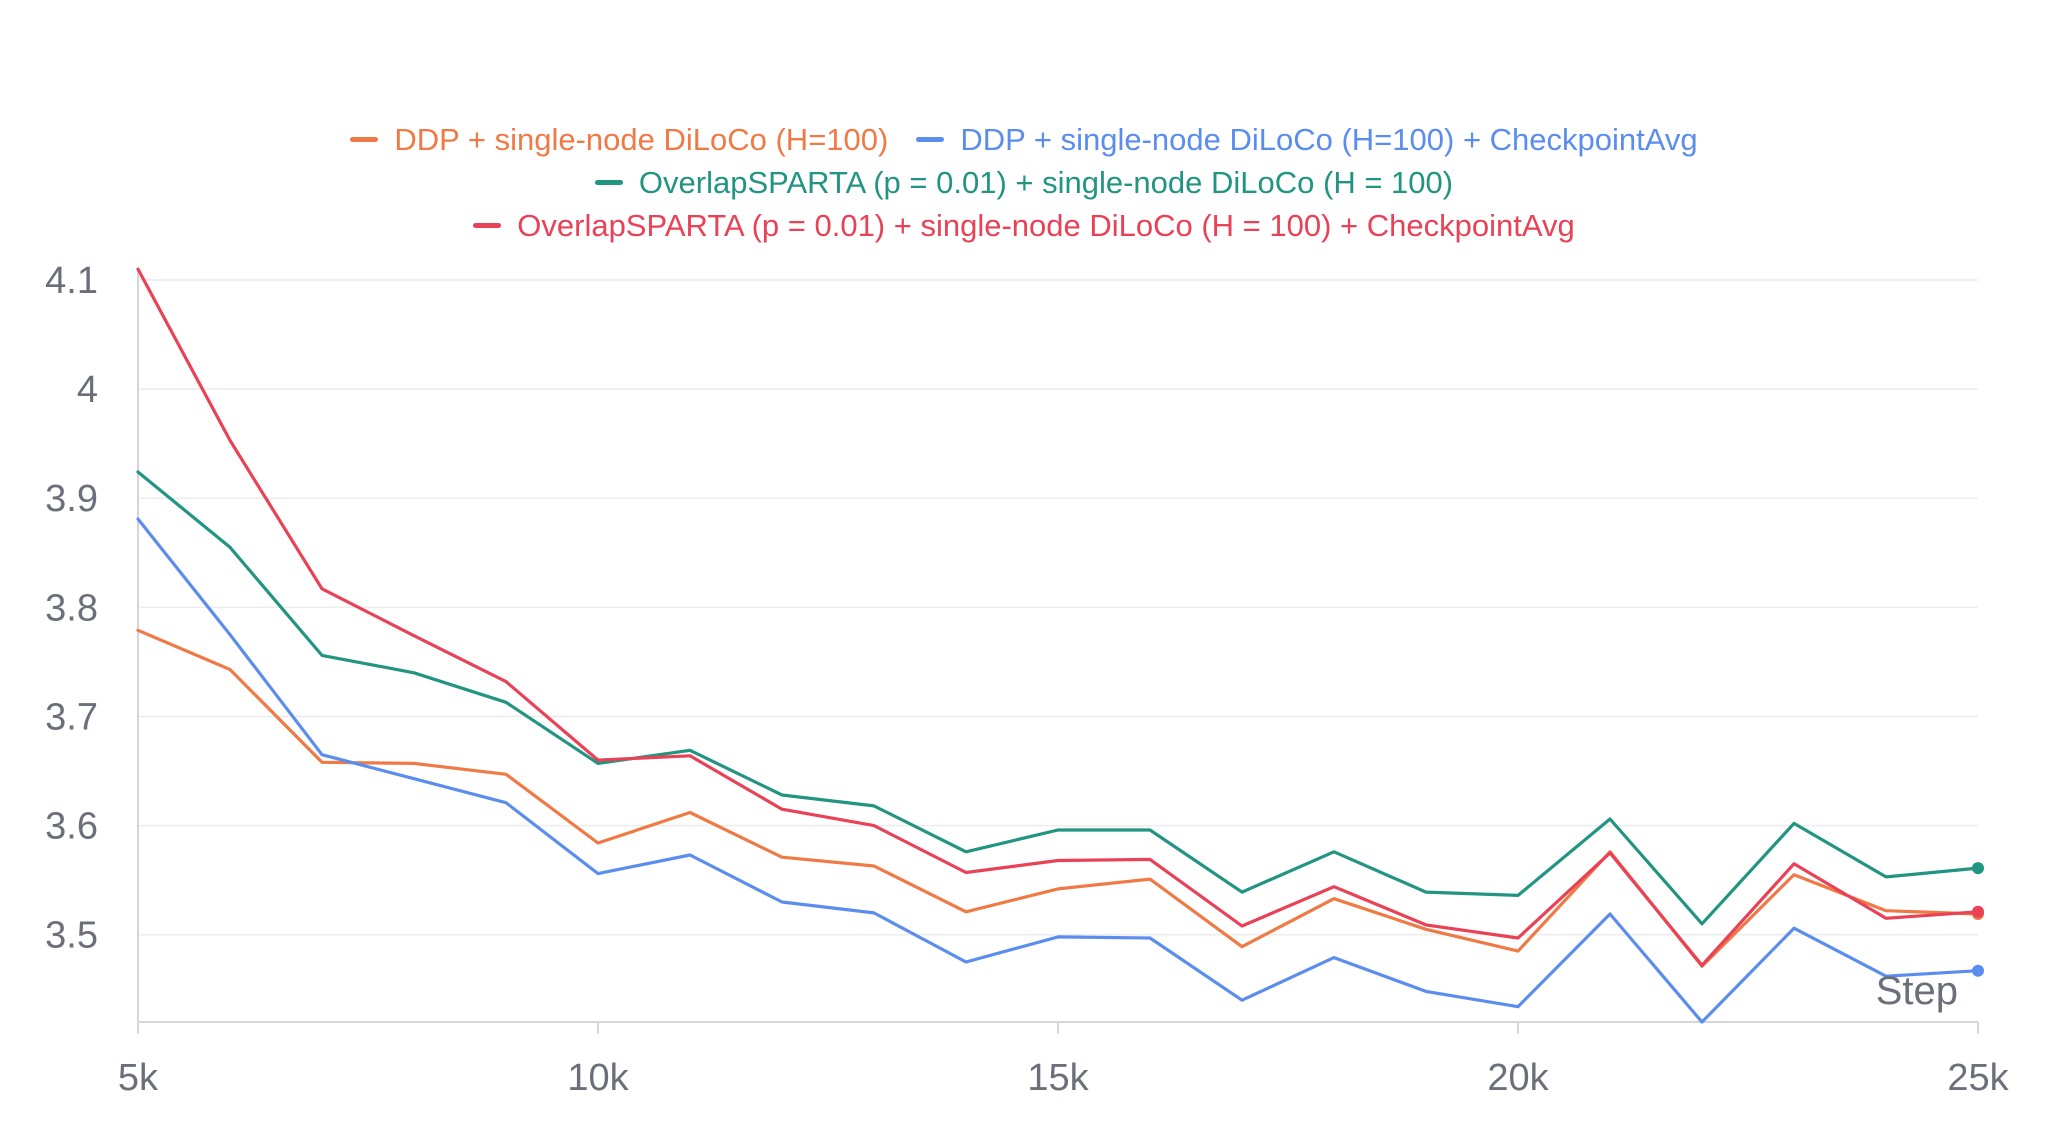 The height and width of the screenshot is (1131, 2048). What do you see at coordinates (71, 281) in the screenshot?
I see `y-tick-label: 4.1` at bounding box center [71, 281].